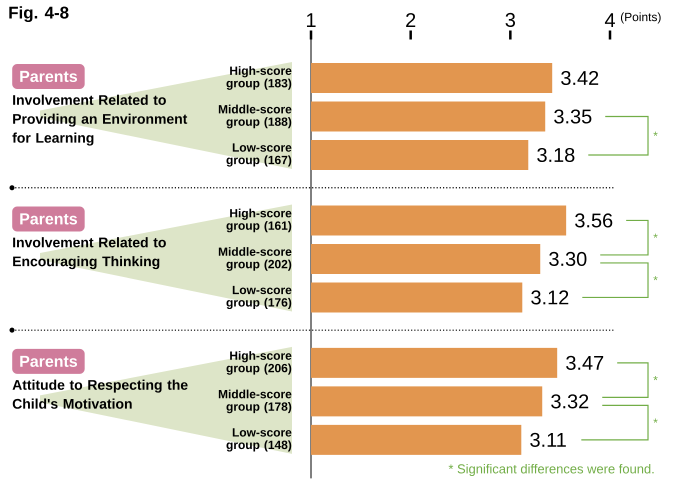 The height and width of the screenshot is (485, 686). I want to click on annotation: * Significant differences were found., so click(551, 470).